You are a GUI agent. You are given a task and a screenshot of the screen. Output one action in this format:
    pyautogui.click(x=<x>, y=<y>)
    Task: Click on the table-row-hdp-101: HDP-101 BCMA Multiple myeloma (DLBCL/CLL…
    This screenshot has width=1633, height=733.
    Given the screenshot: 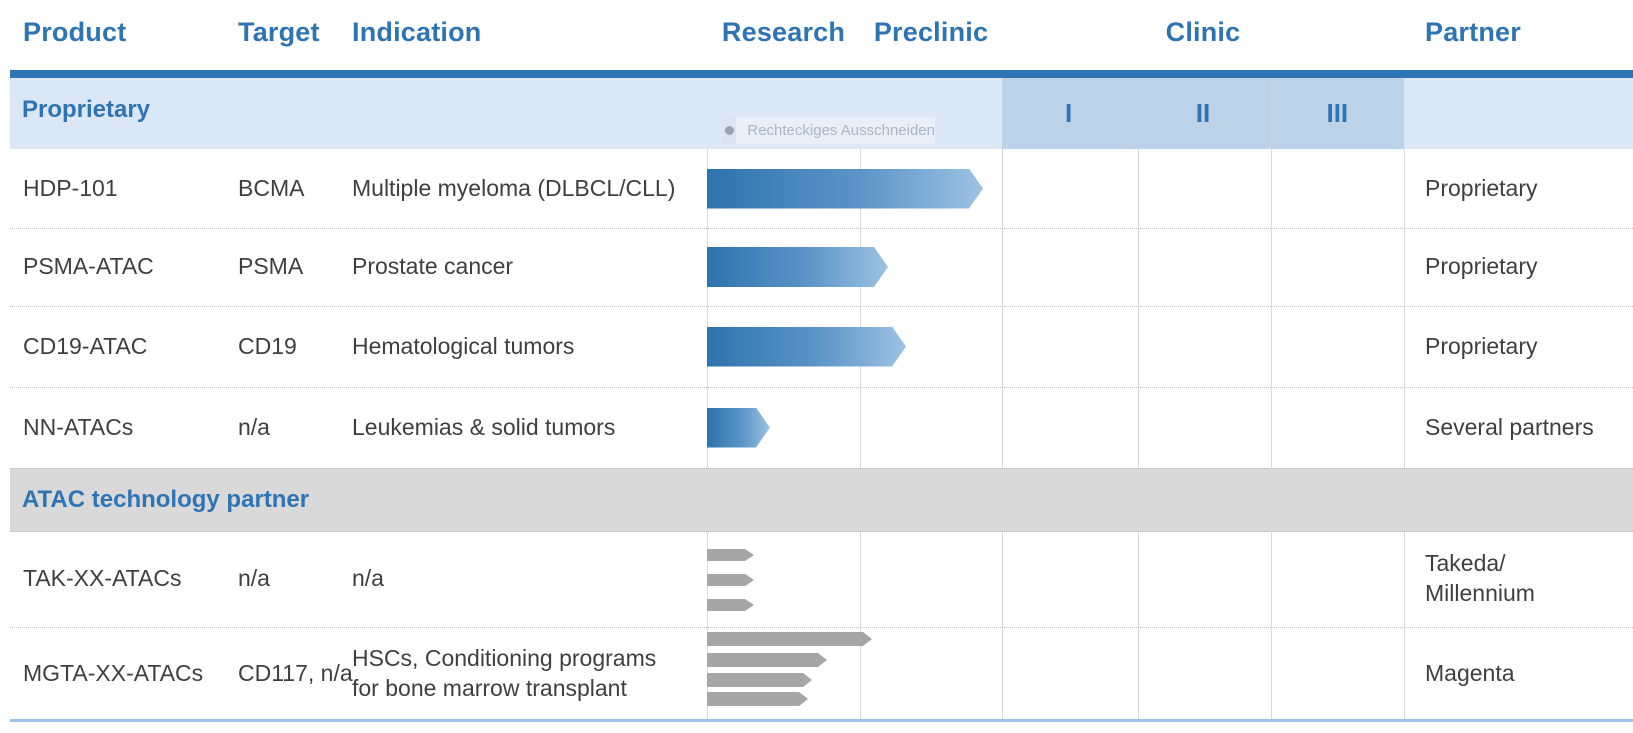 What is the action you would take?
    pyautogui.click(x=816, y=188)
    